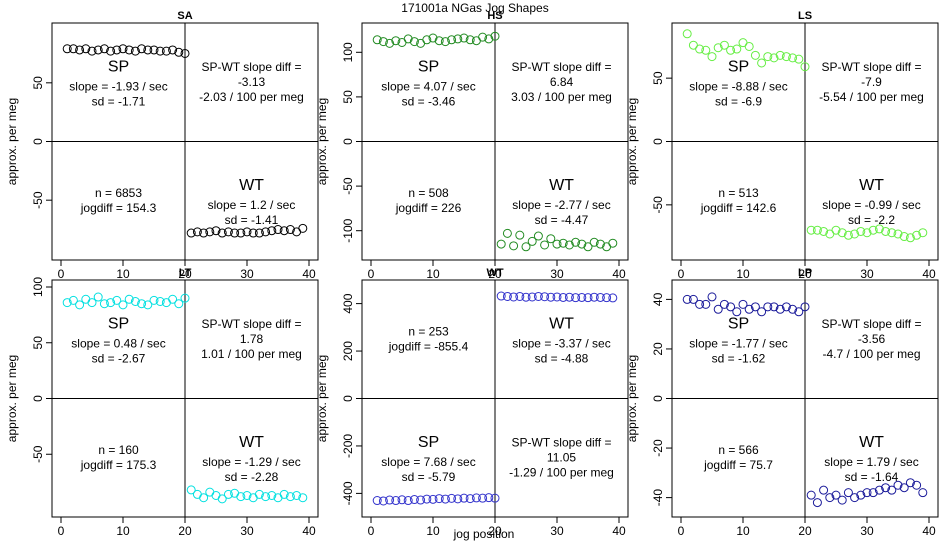  What do you see at coordinates (871, 354) in the screenshot?
I see `quadrant-text: -4.7 / 100 per meg` at bounding box center [871, 354].